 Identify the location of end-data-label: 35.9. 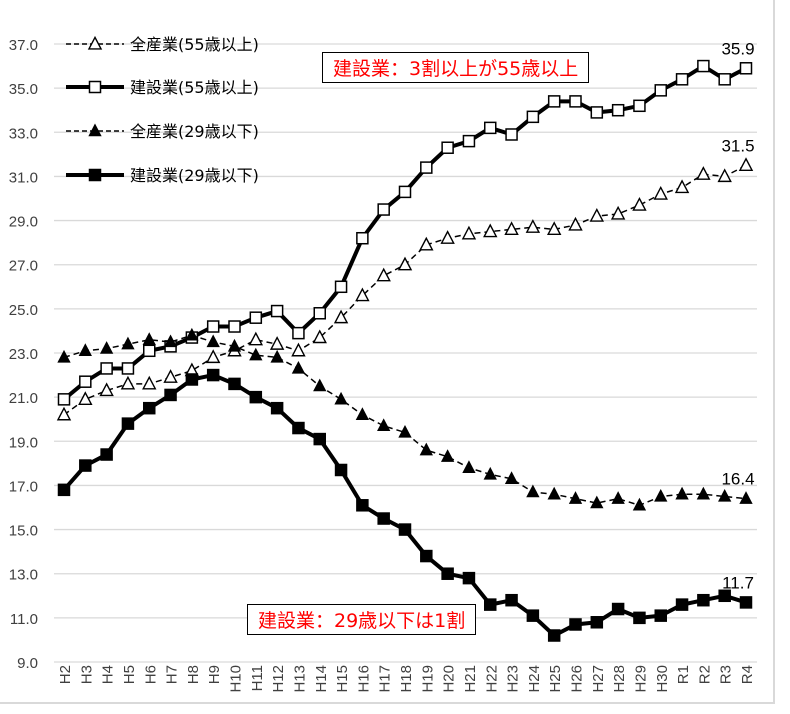
(737, 48).